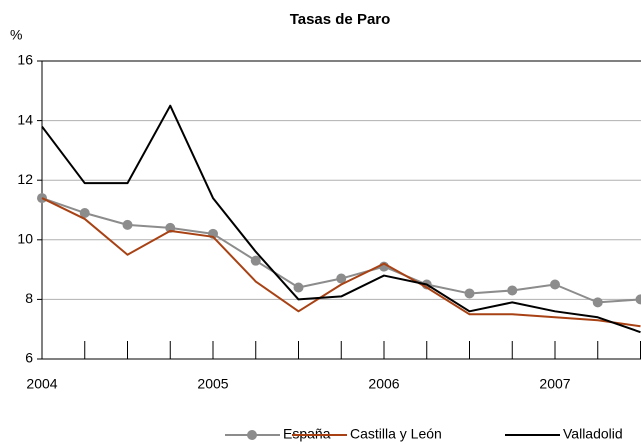  What do you see at coordinates (29, 298) in the screenshot?
I see `y-tick-label: 8` at bounding box center [29, 298].